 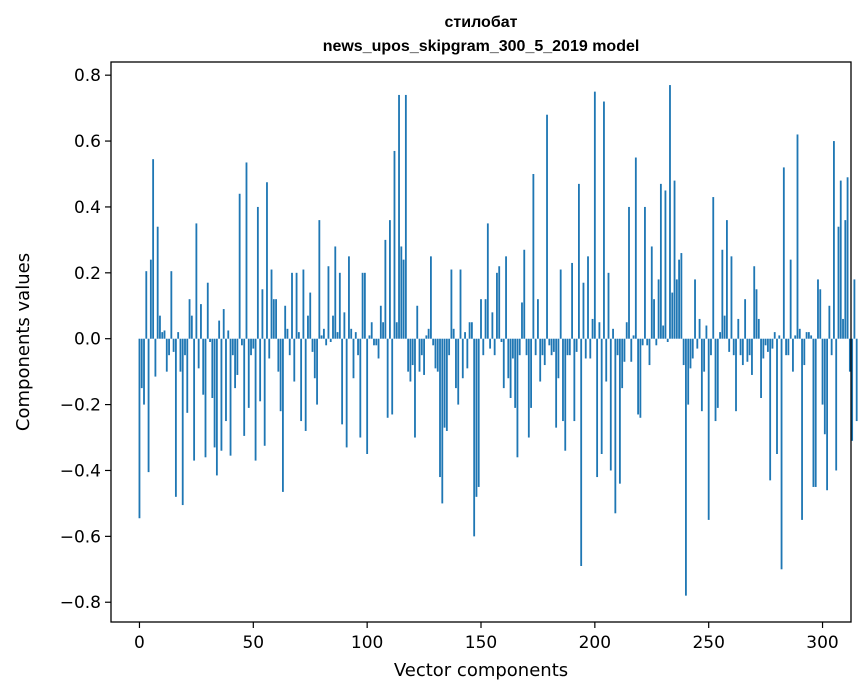 What do you see at coordinates (481, 670) in the screenshot?
I see `x-axis-label: Vector components` at bounding box center [481, 670].